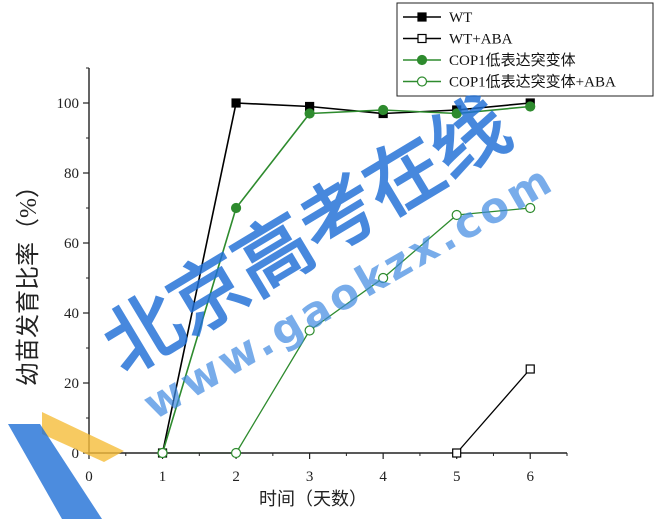  I want to click on x-tick-label: 2, so click(236, 477).